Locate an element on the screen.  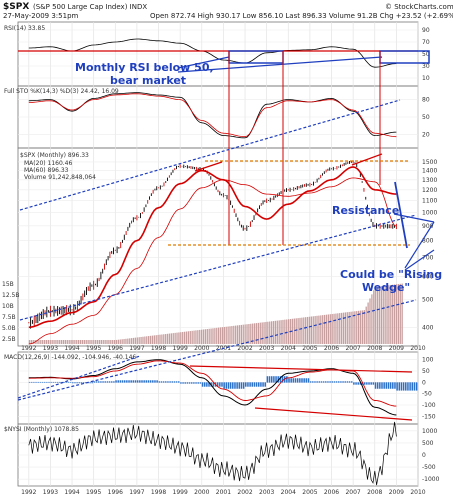
rsi-tick-label: 30 is located at coordinates (426, 66).